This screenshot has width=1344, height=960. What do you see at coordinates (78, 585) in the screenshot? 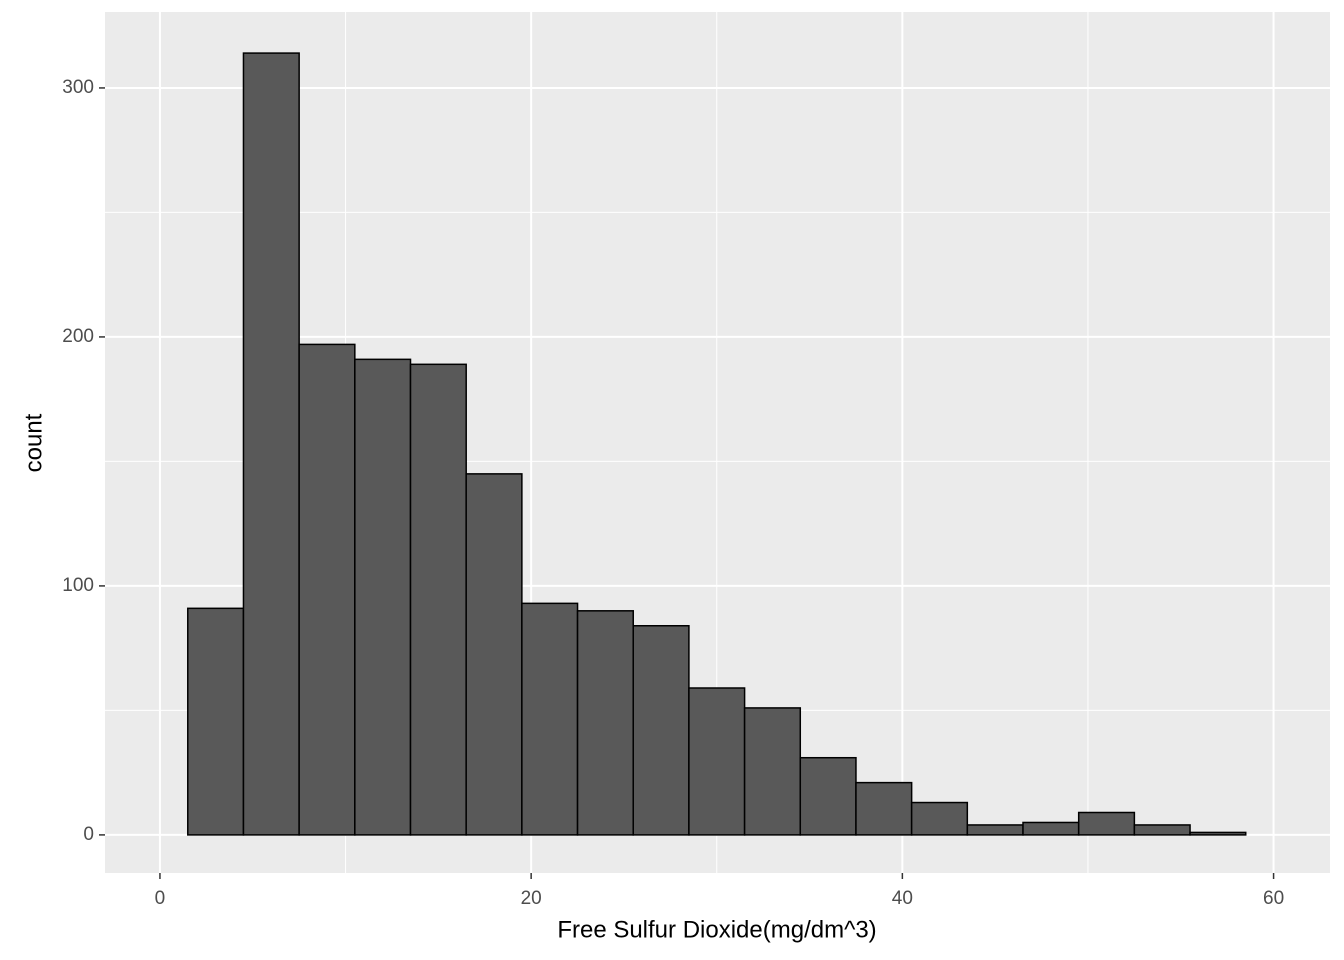
I see `y-tick-label: 100` at bounding box center [78, 585].